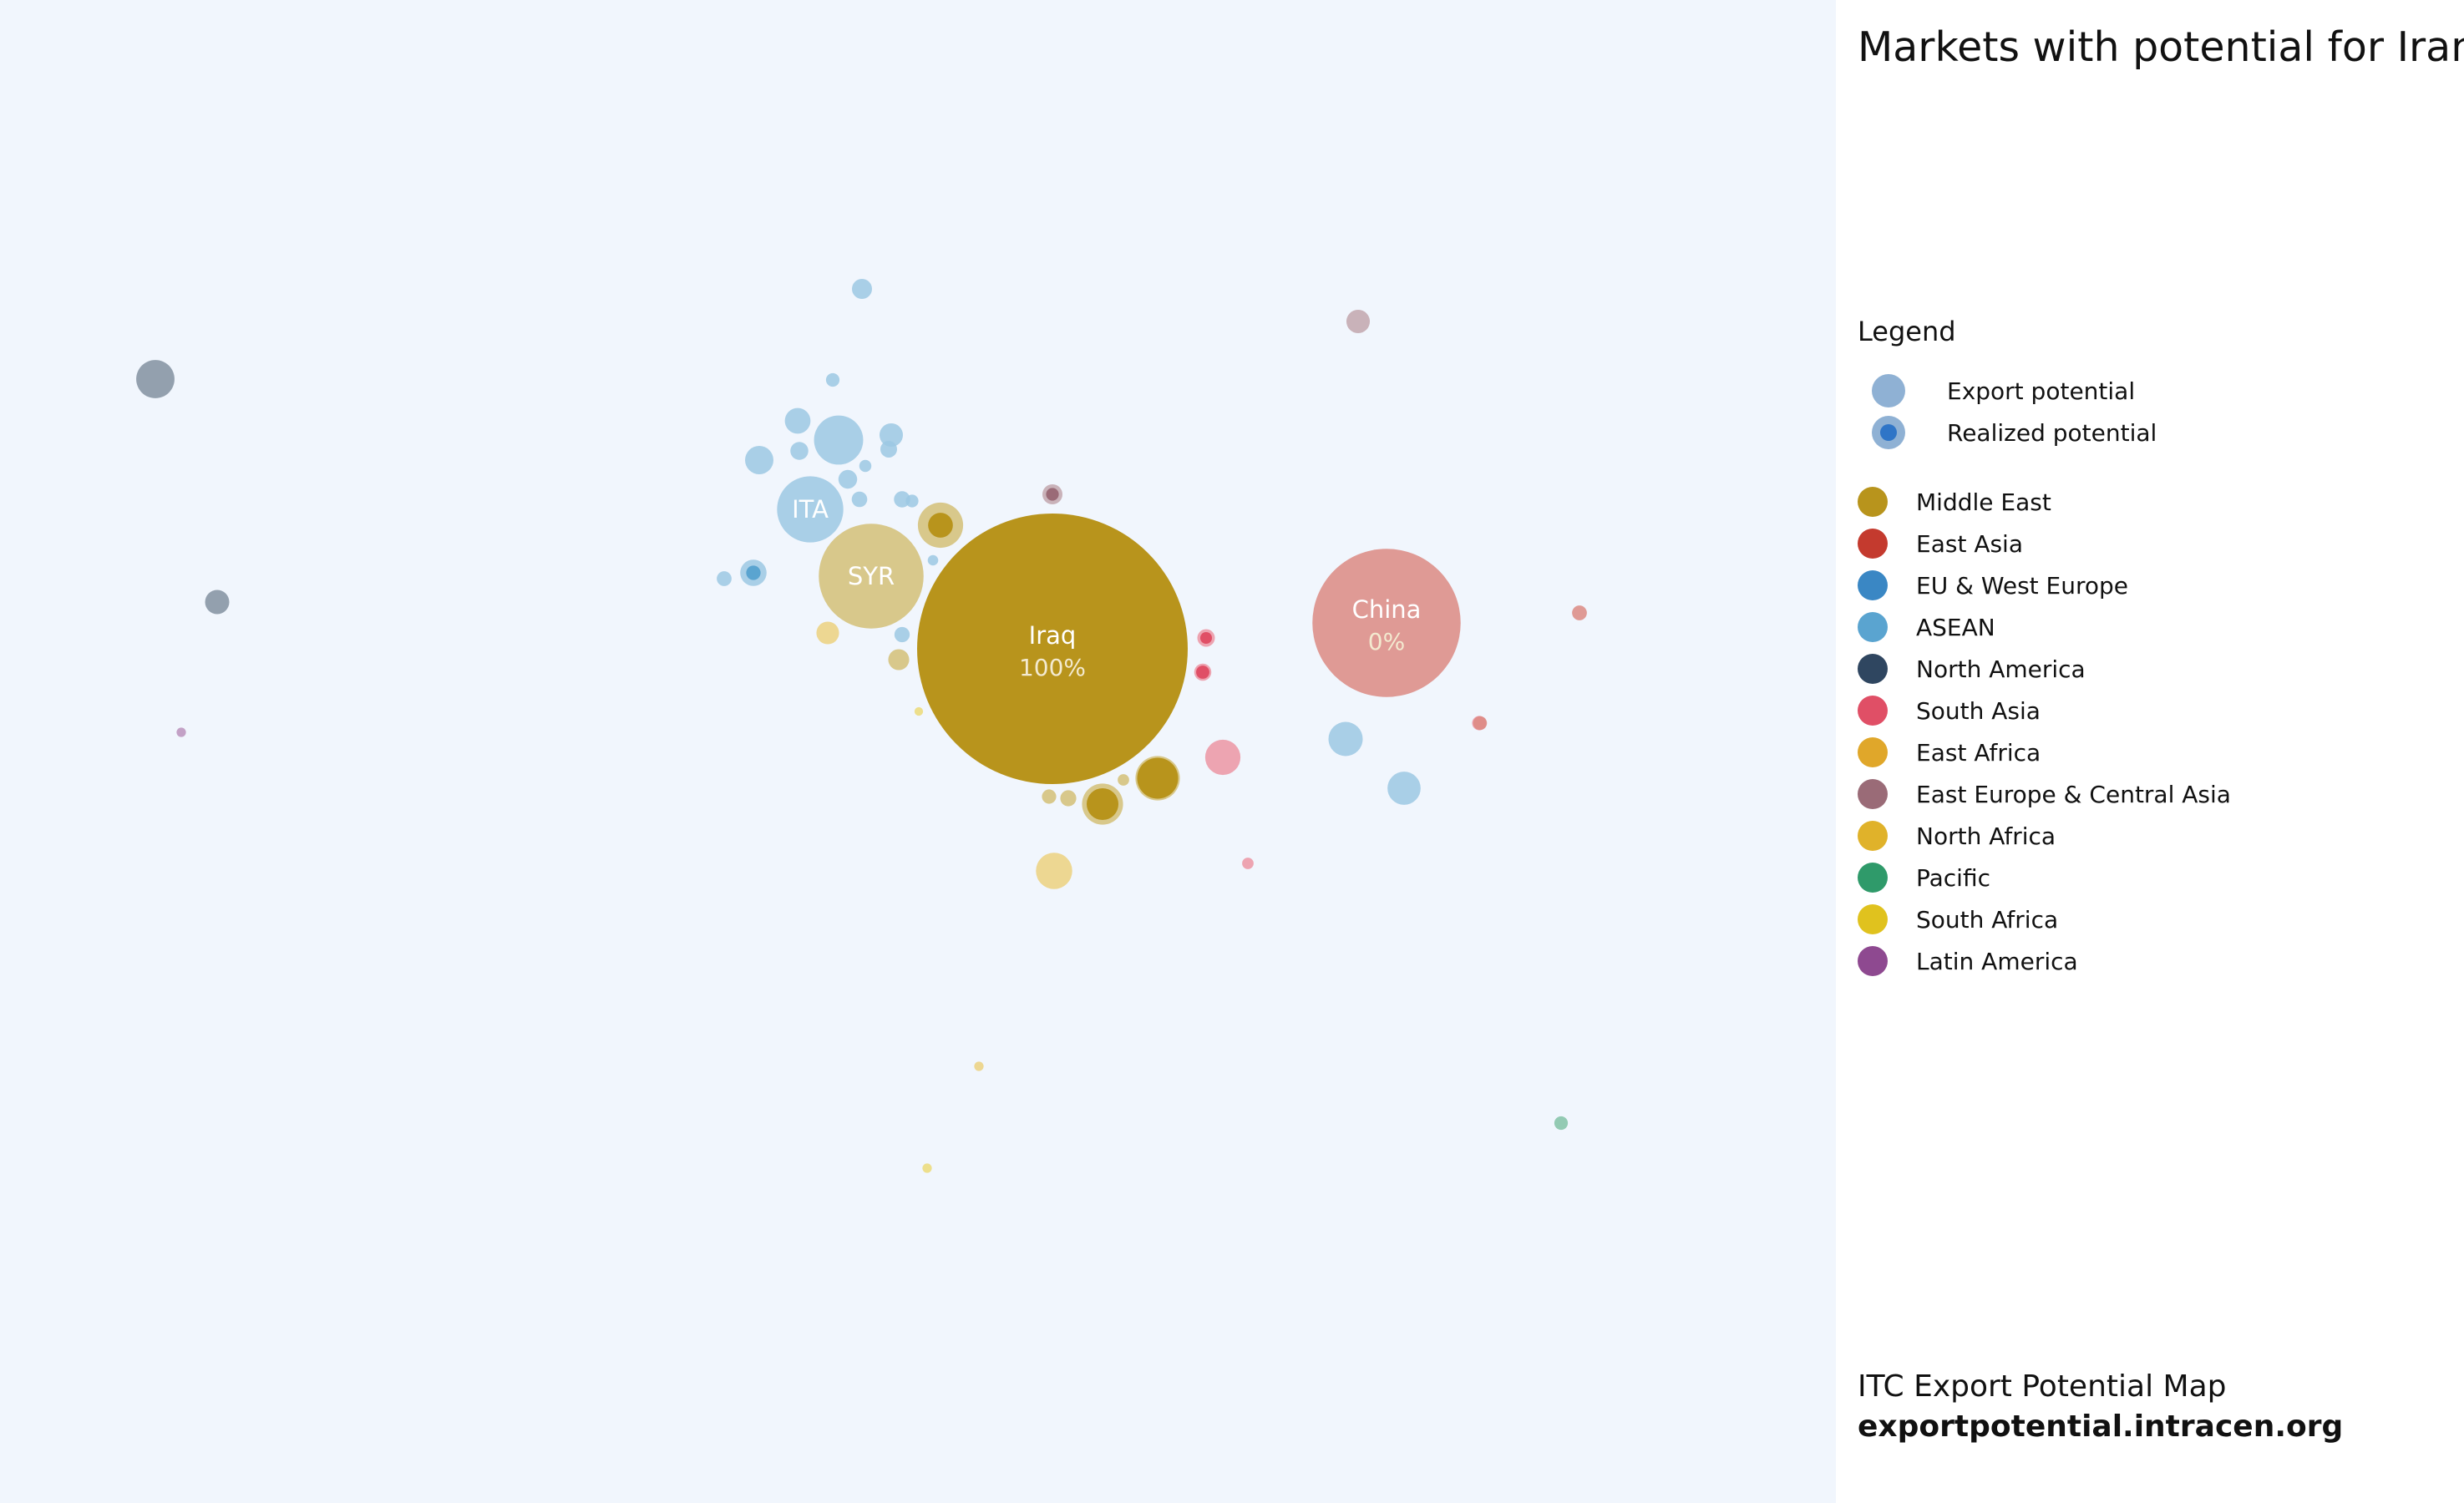  What do you see at coordinates (1386, 641) in the screenshot?
I see `bubble-percentage-label: 0%` at bounding box center [1386, 641].